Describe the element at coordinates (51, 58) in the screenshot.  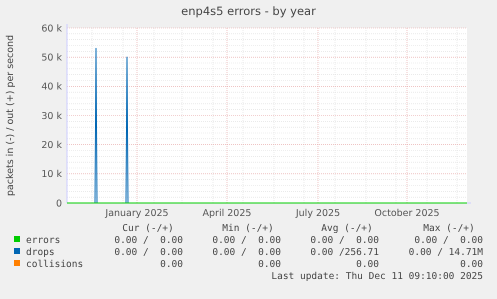
I see `y-tick-label: 50 k` at that location.